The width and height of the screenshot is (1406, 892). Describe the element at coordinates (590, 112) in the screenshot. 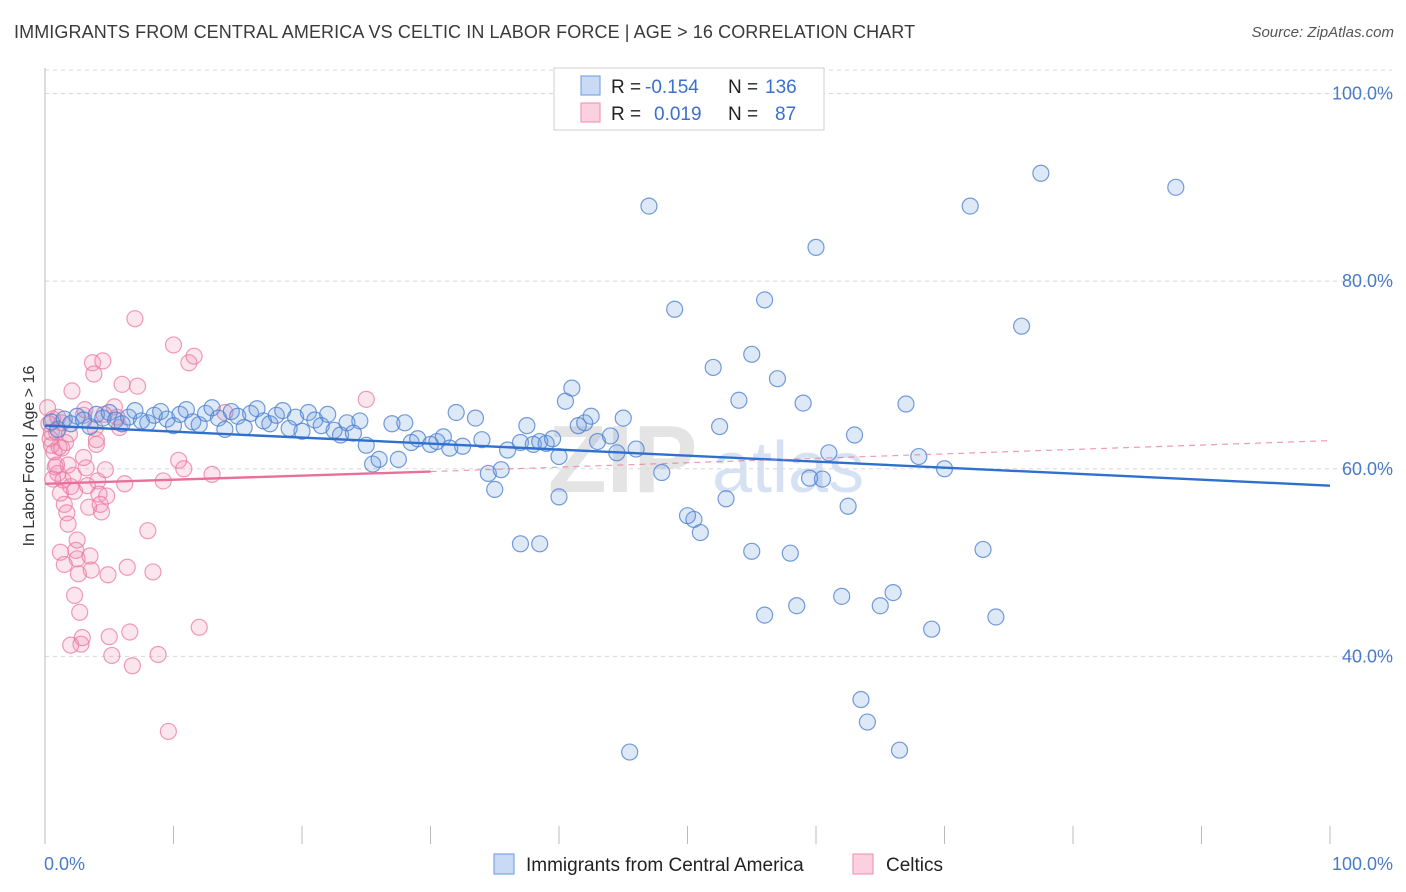

I see `legend-swatch-pink` at that location.